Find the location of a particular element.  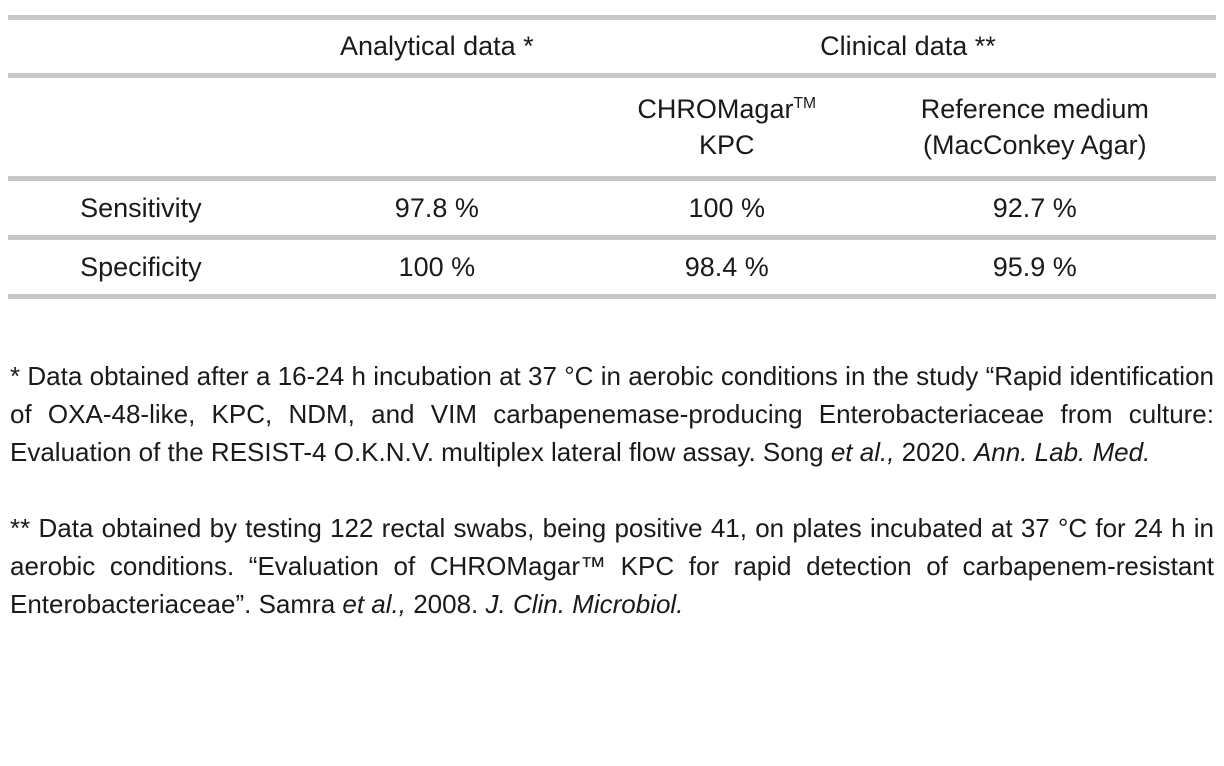

specificity-reference-value: 95.9 % is located at coordinates (1034, 266).